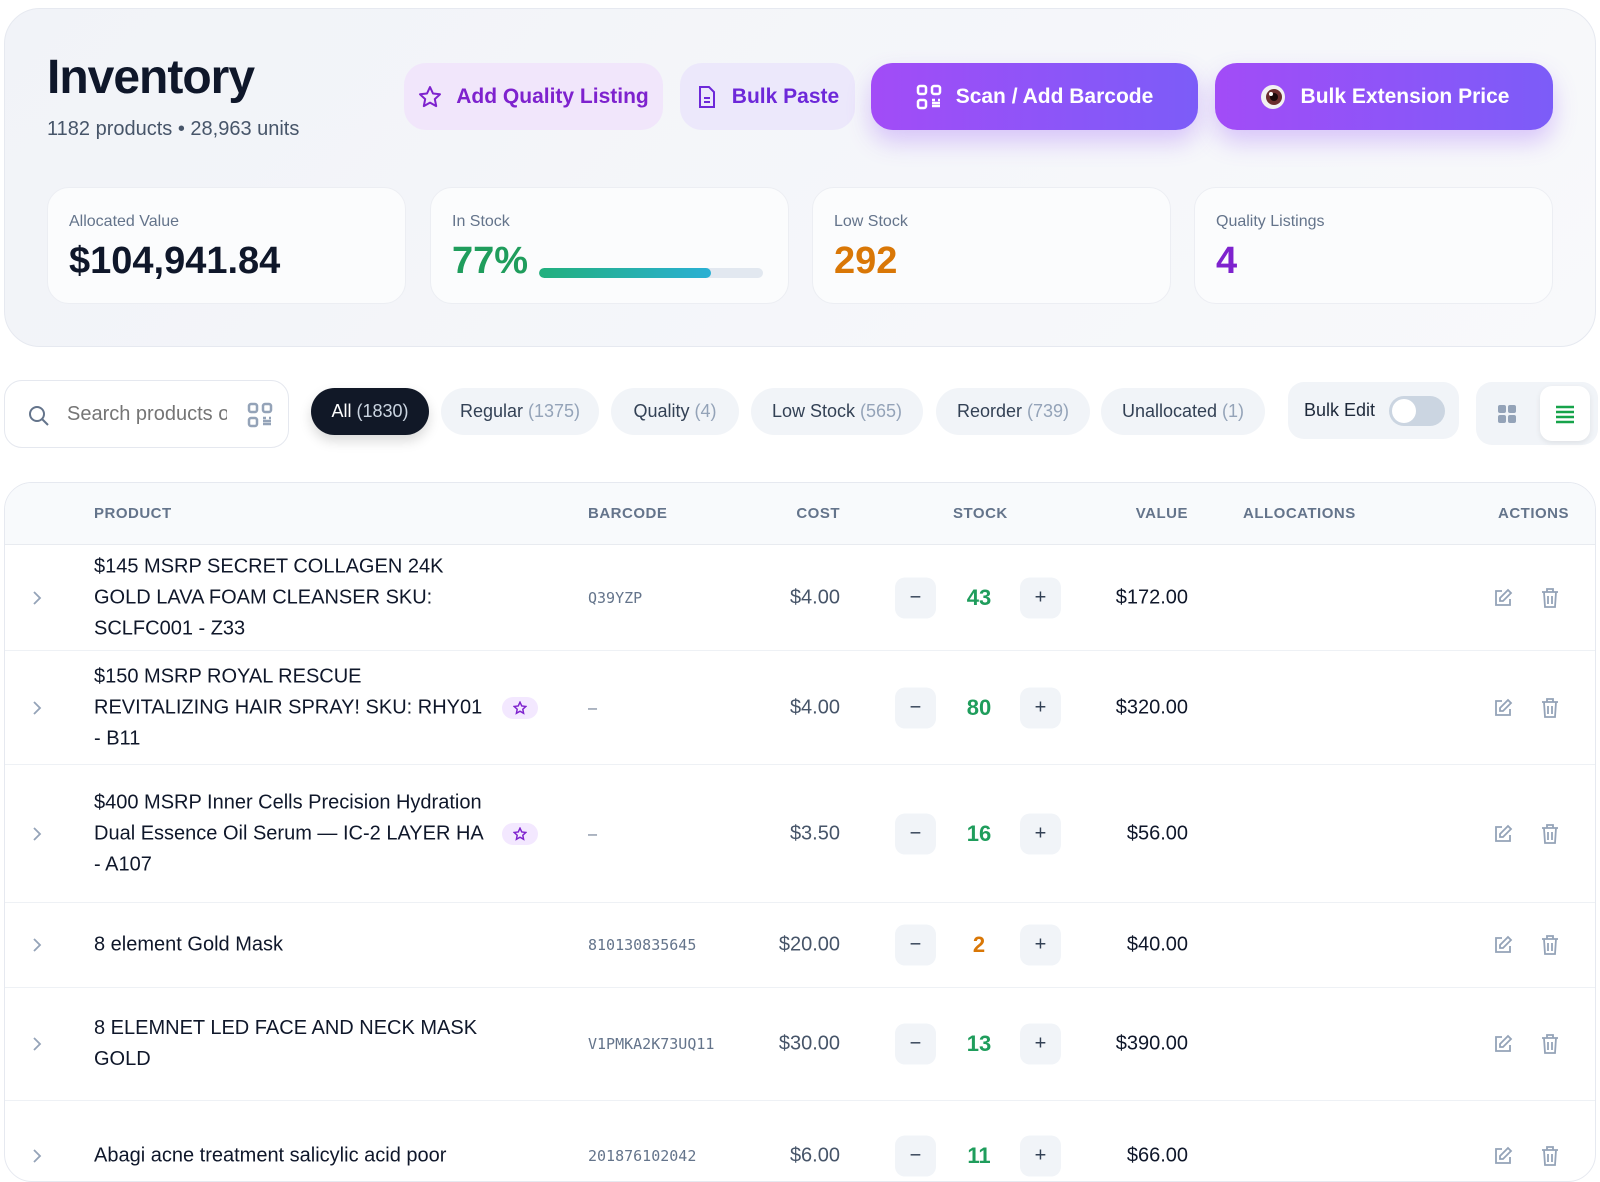  I want to click on value: $56.00, so click(1157, 833).